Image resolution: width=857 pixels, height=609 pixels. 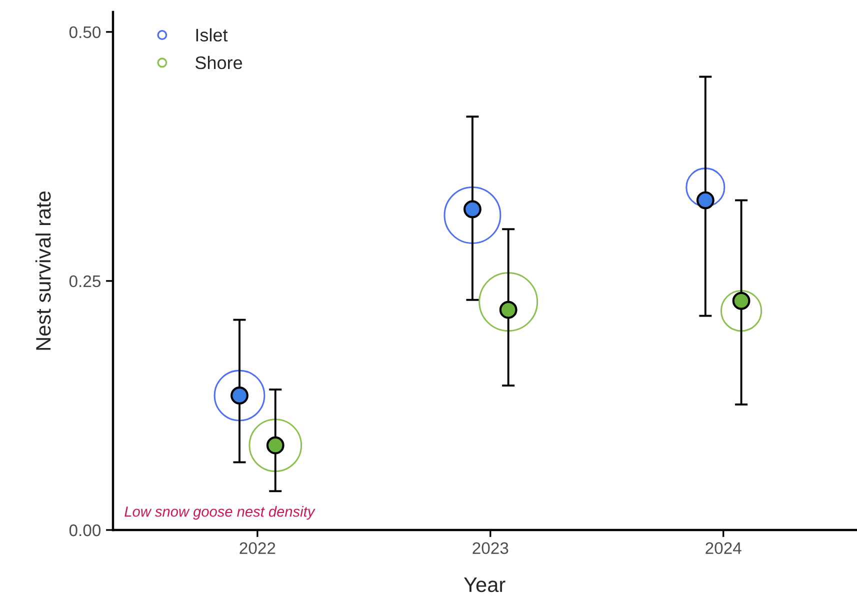 What do you see at coordinates (85, 32) in the screenshot?
I see `y-tick-label: 0.50` at bounding box center [85, 32].